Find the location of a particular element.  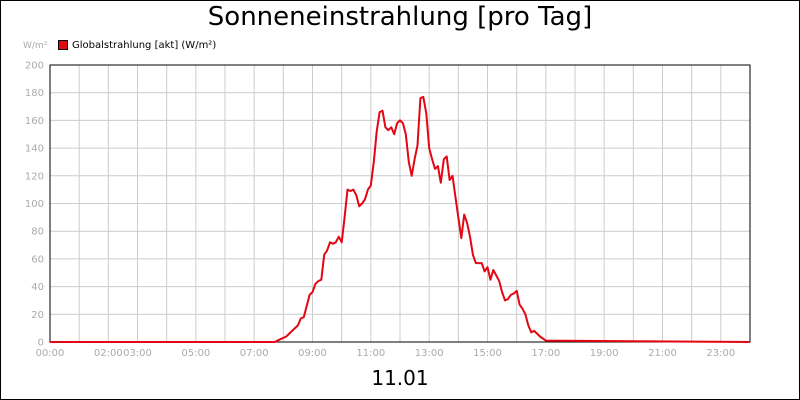

y-tick-label: 140 is located at coordinates (34, 149).